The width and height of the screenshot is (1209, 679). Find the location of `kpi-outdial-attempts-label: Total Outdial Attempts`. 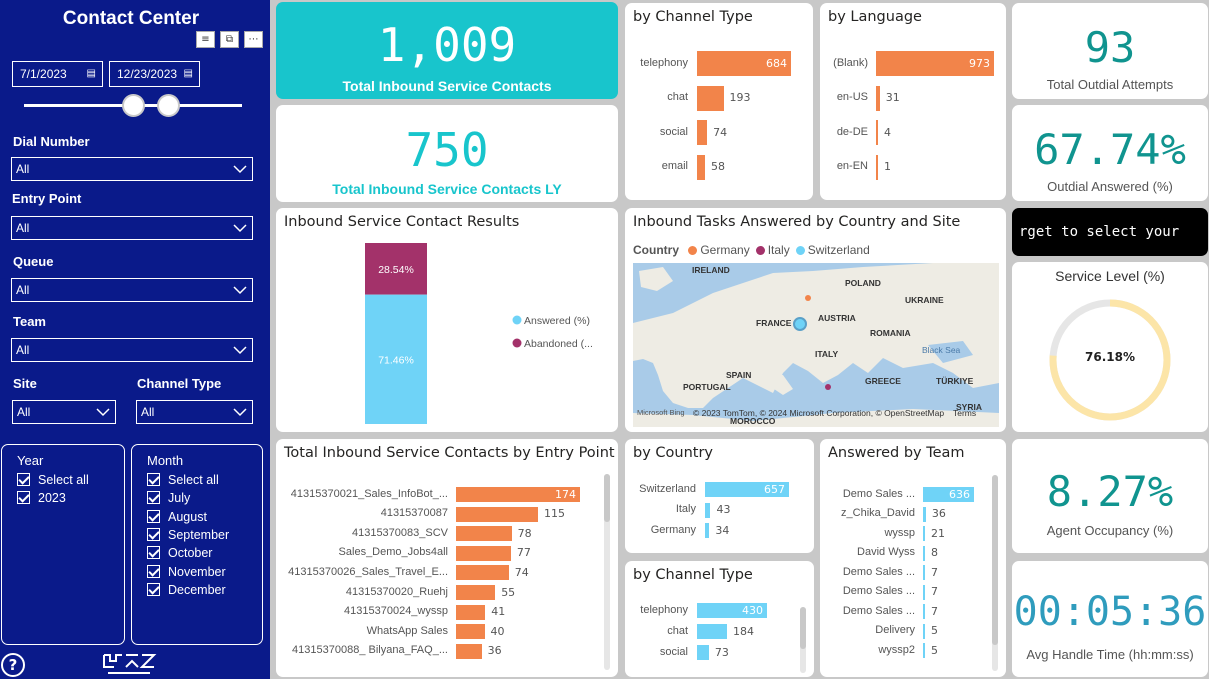

kpi-outdial-attempts-label: Total Outdial Attempts is located at coordinates (1110, 84).